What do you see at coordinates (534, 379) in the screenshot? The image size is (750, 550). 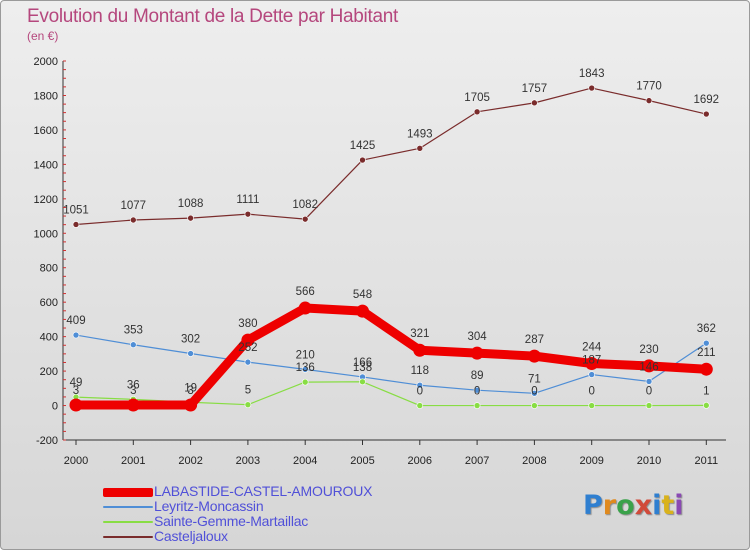 I see `data-label: 71` at bounding box center [534, 379].